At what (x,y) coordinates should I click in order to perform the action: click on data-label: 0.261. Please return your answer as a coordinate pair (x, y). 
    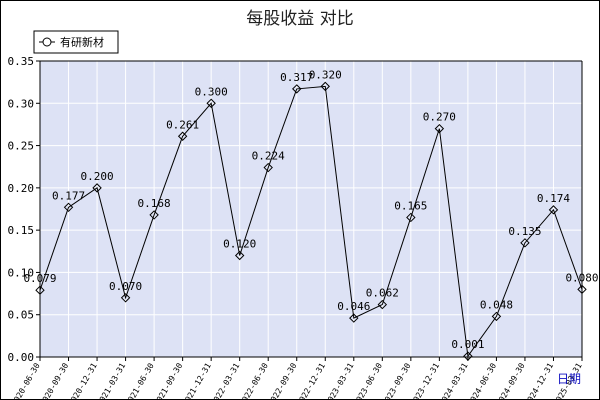
    Looking at the image, I should click on (182, 124).